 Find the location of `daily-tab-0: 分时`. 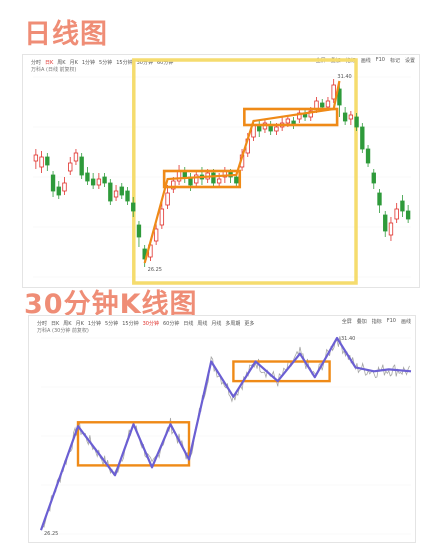

daily-tab-0: 分时 is located at coordinates (36, 62).